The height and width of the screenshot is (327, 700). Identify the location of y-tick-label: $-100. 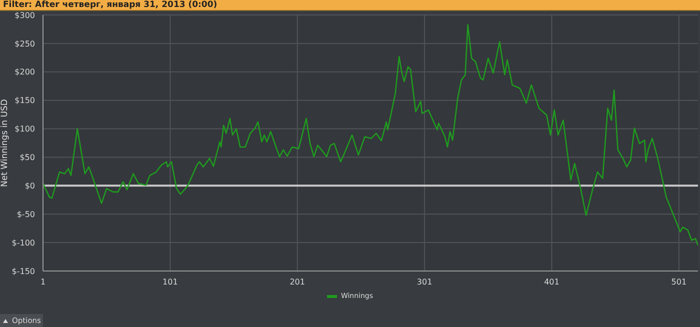
(23, 243).